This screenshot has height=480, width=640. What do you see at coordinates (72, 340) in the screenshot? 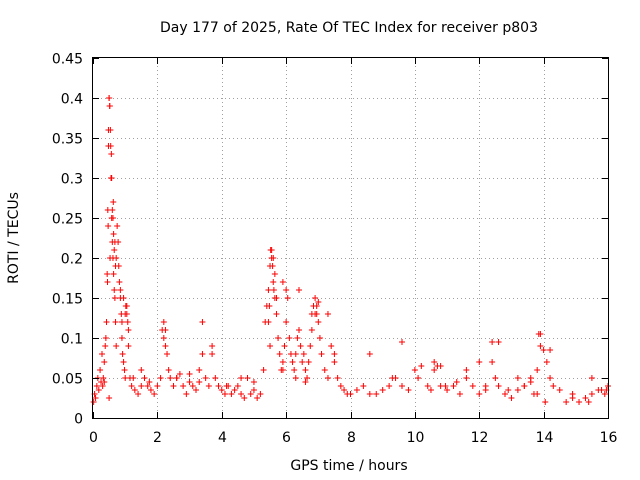
I see `y-tick-label: 0.1` at bounding box center [72, 340].